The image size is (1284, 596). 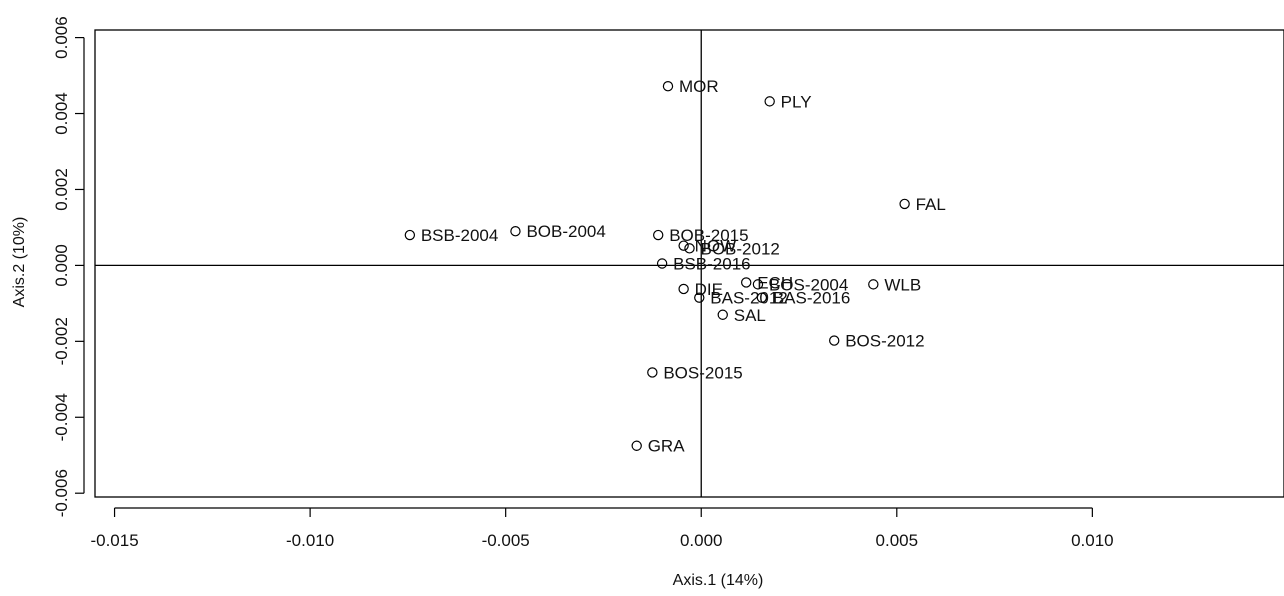 I want to click on point-label: BSB-2016, so click(x=712, y=264).